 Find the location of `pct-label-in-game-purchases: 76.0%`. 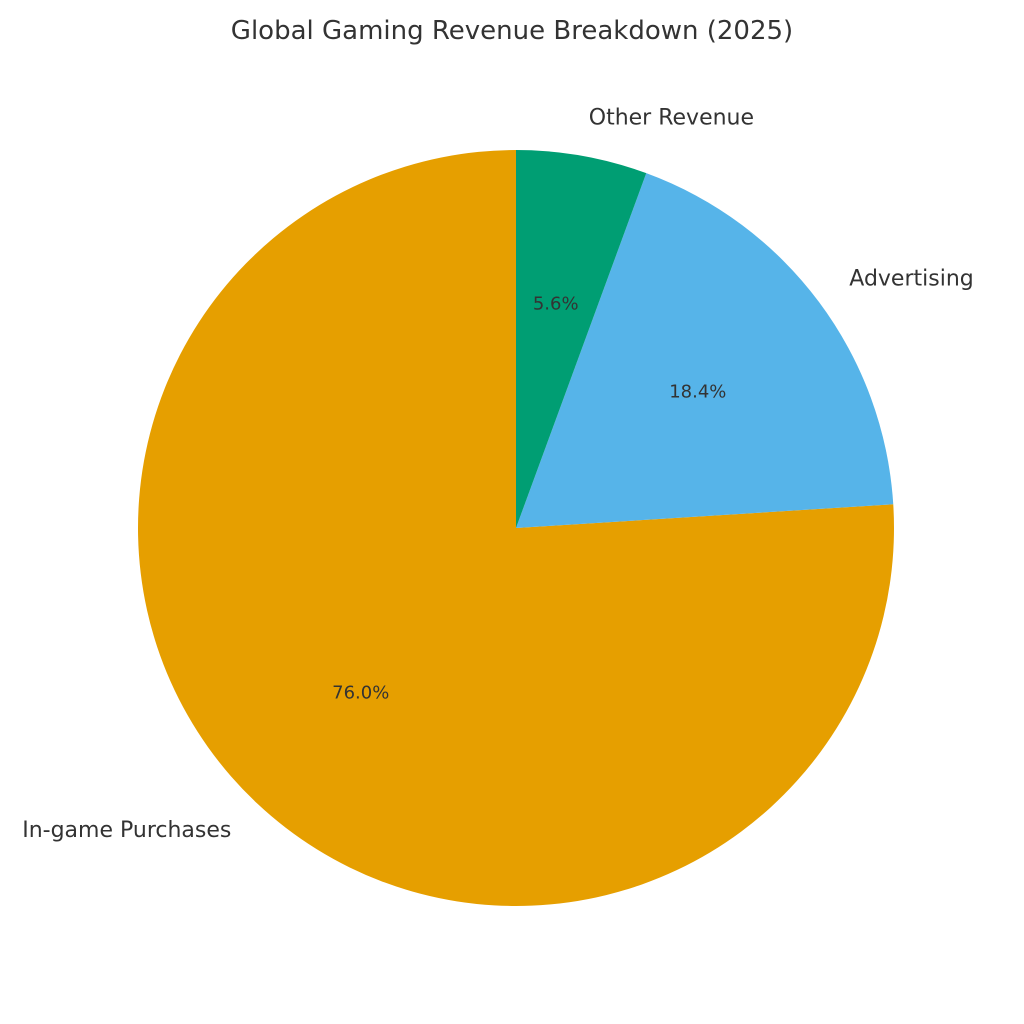

pct-label-in-game-purchases: 76.0% is located at coordinates (360, 692).